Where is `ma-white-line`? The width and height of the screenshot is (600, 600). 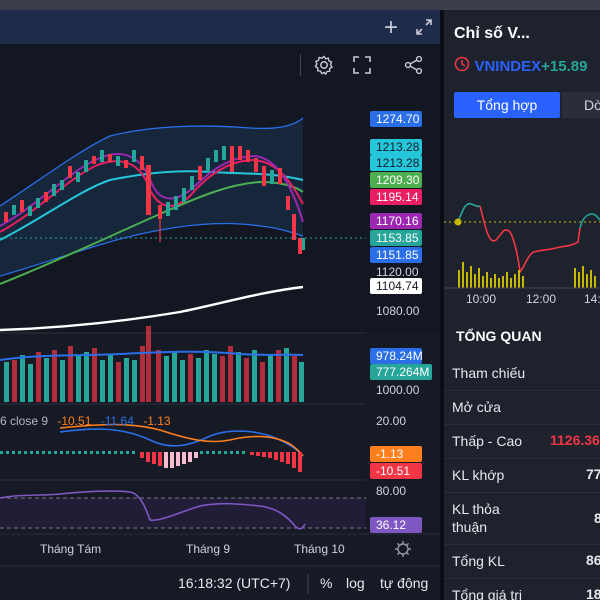 ma-white-line is located at coordinates (152, 308).